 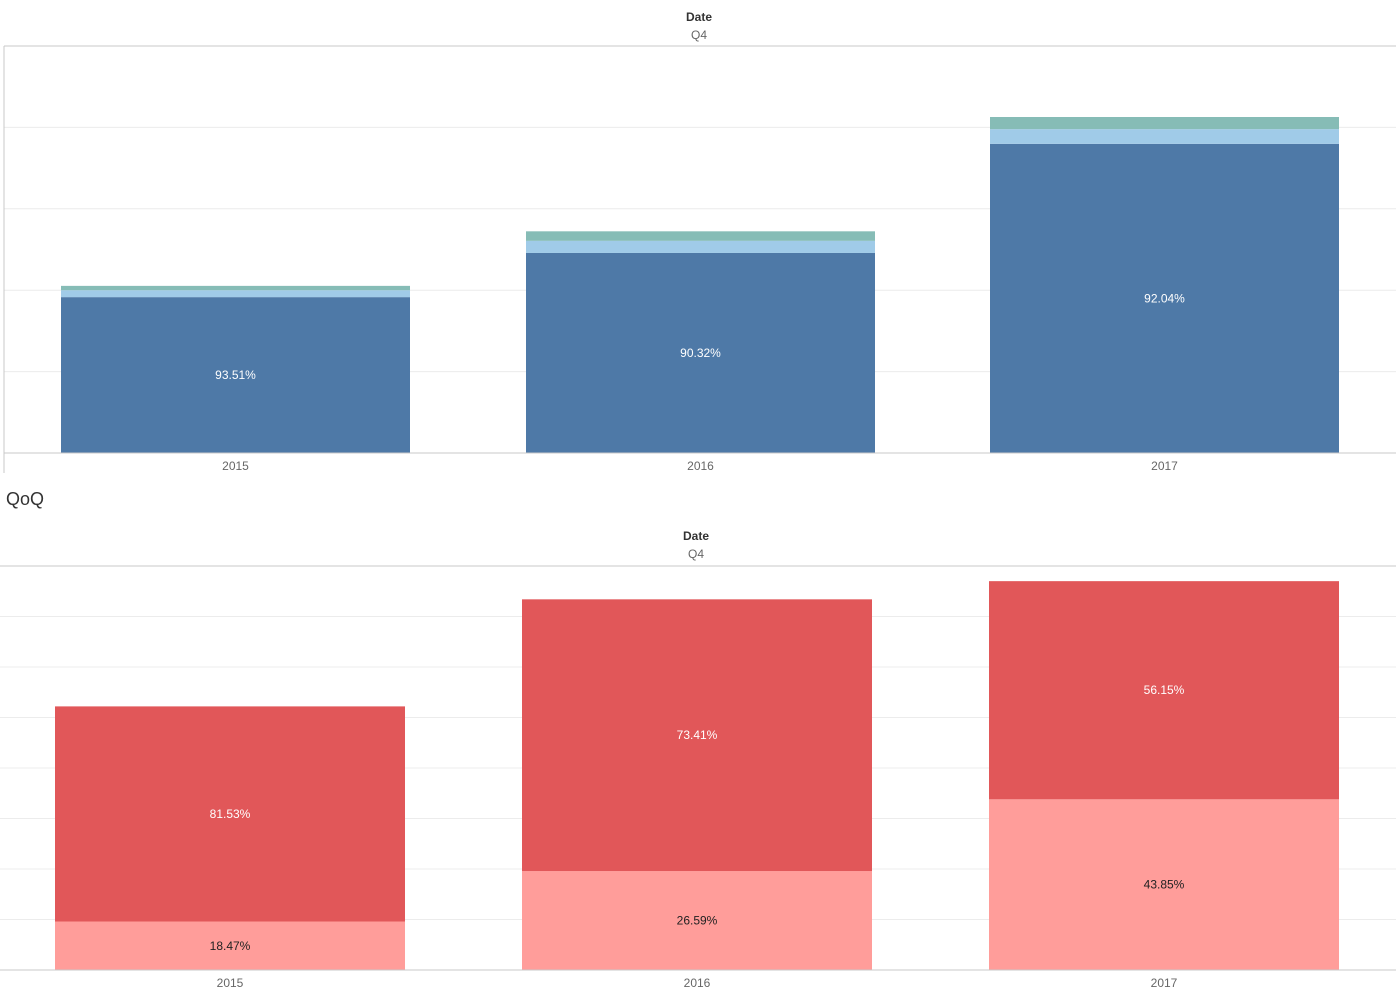 I want to click on bottom-column-header-subtitle: Q4, so click(x=695, y=554).